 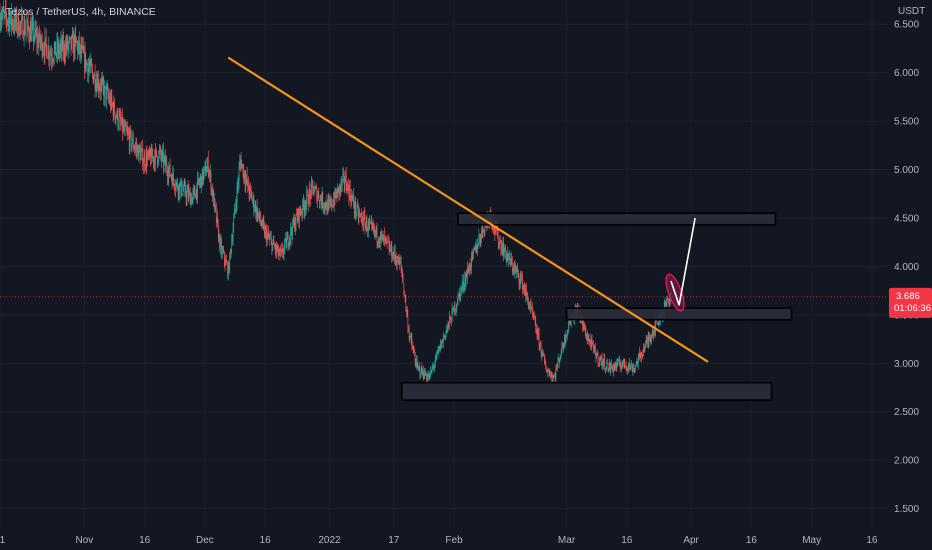 What do you see at coordinates (597, 306) in the screenshot?
I see `zone-rectangles` at bounding box center [597, 306].